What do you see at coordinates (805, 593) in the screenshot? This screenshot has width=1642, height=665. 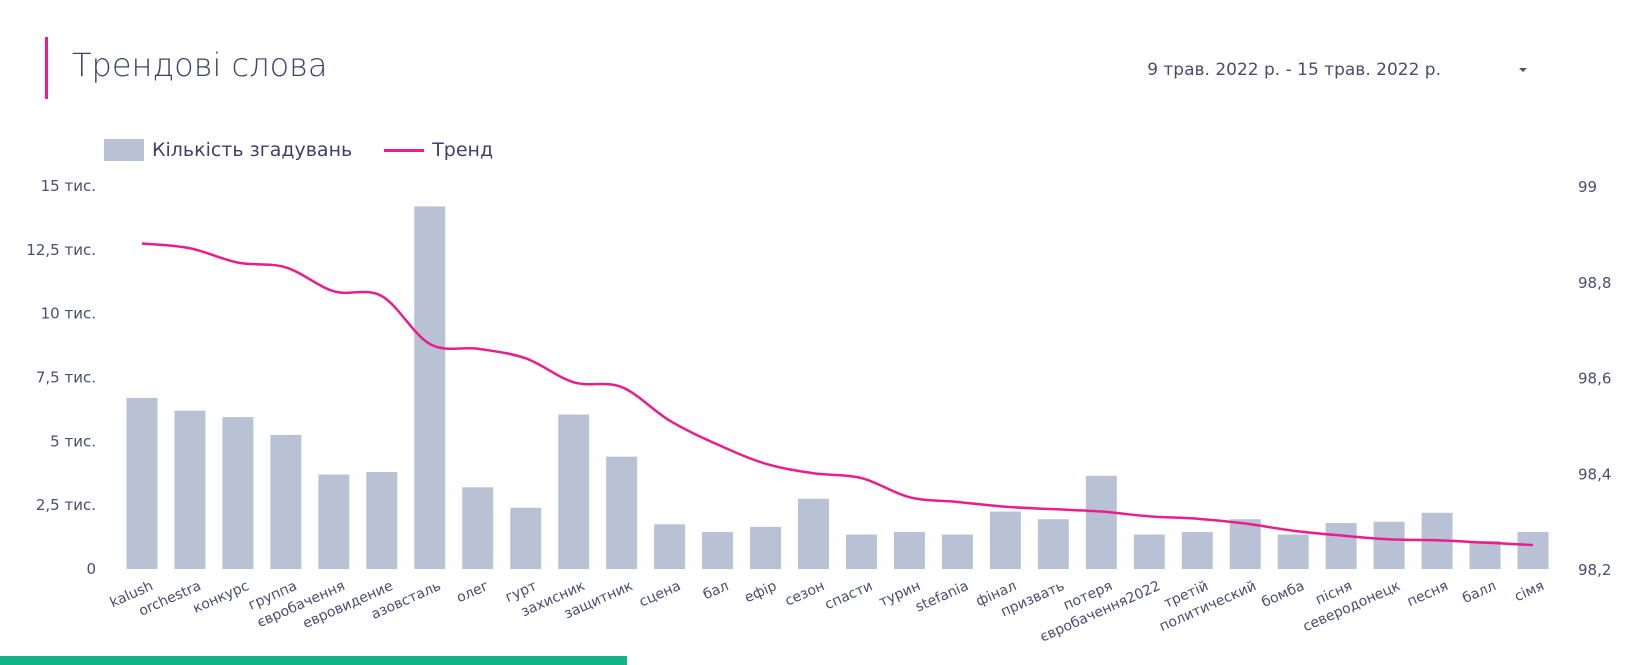 I see `x-tick-label: сезон` at bounding box center [805, 593].